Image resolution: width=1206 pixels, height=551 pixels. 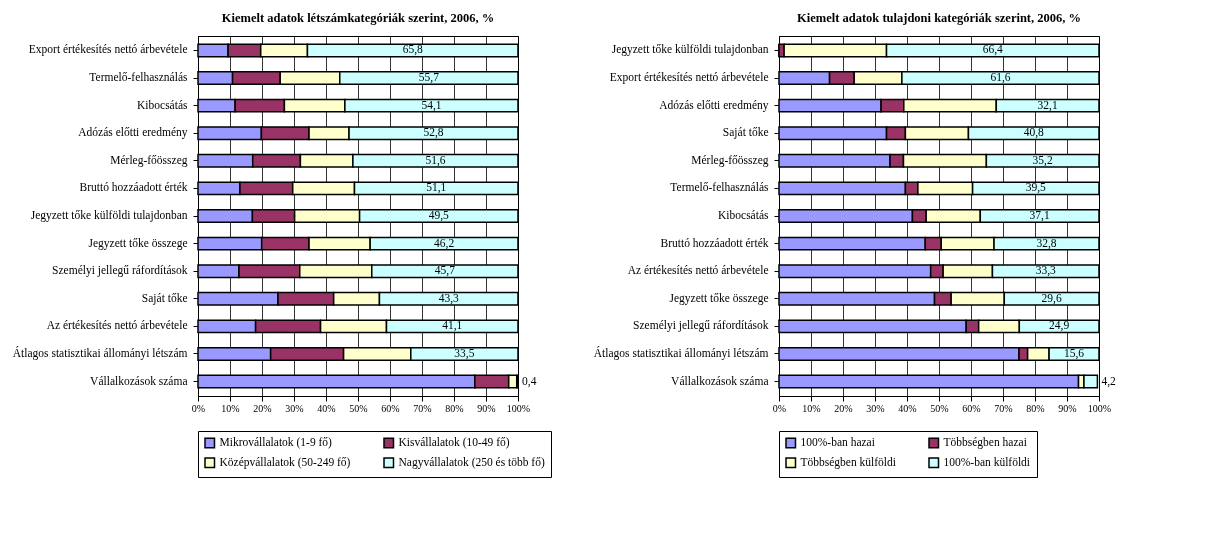 I want to click on data-label: 15,6, so click(x=1074, y=353).